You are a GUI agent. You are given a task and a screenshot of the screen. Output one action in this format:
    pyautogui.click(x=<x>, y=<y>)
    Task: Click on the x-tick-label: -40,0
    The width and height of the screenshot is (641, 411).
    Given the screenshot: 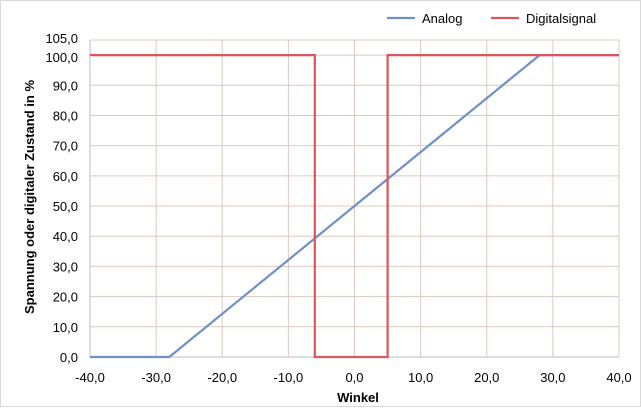 What is the action you would take?
    pyautogui.click(x=90, y=377)
    